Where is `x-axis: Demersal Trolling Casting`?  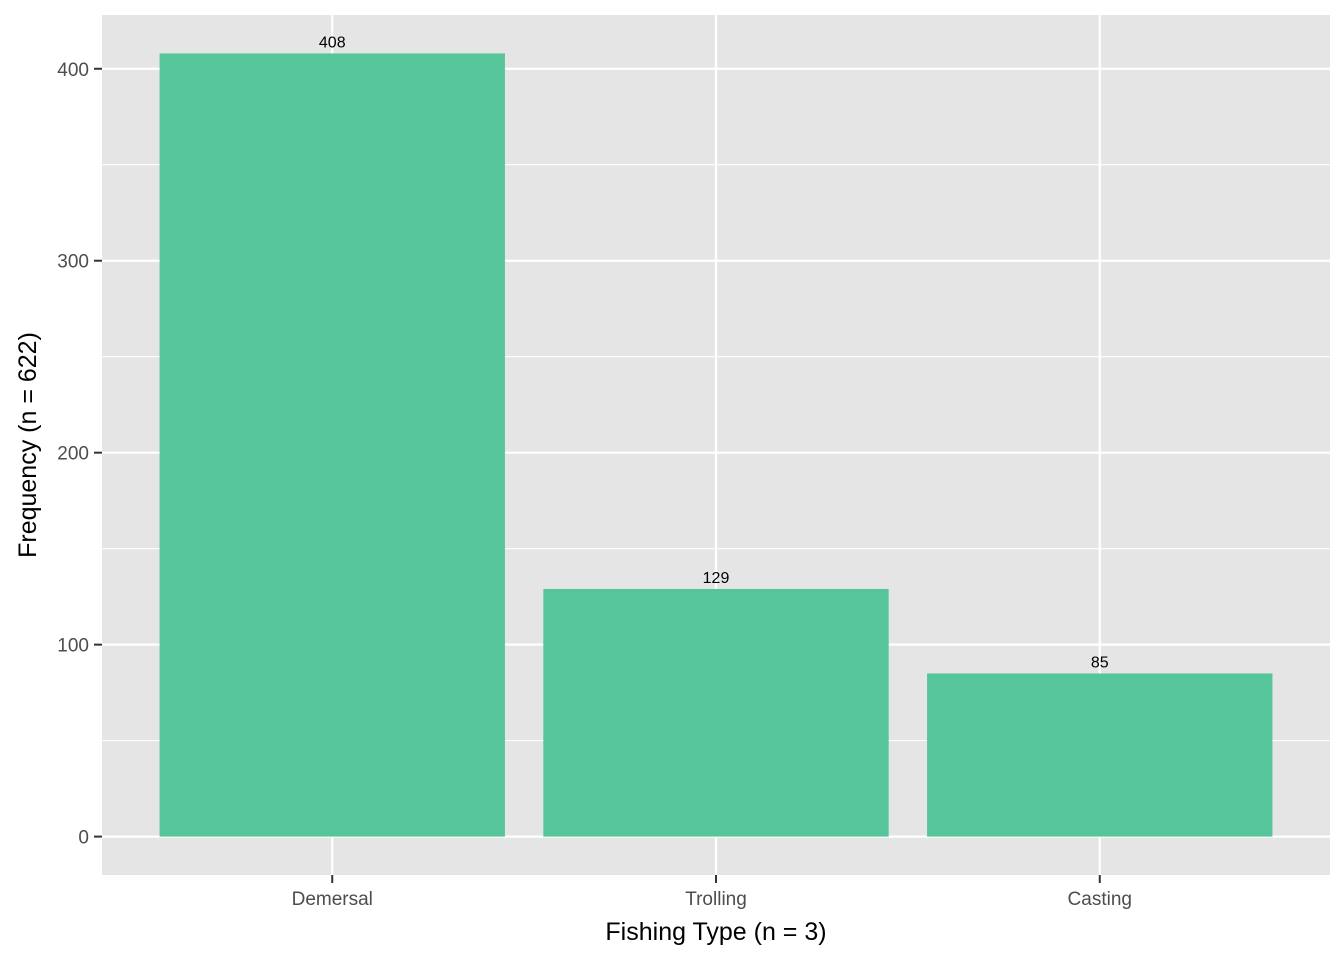 x-axis: Demersal Trolling Casting is located at coordinates (712, 892).